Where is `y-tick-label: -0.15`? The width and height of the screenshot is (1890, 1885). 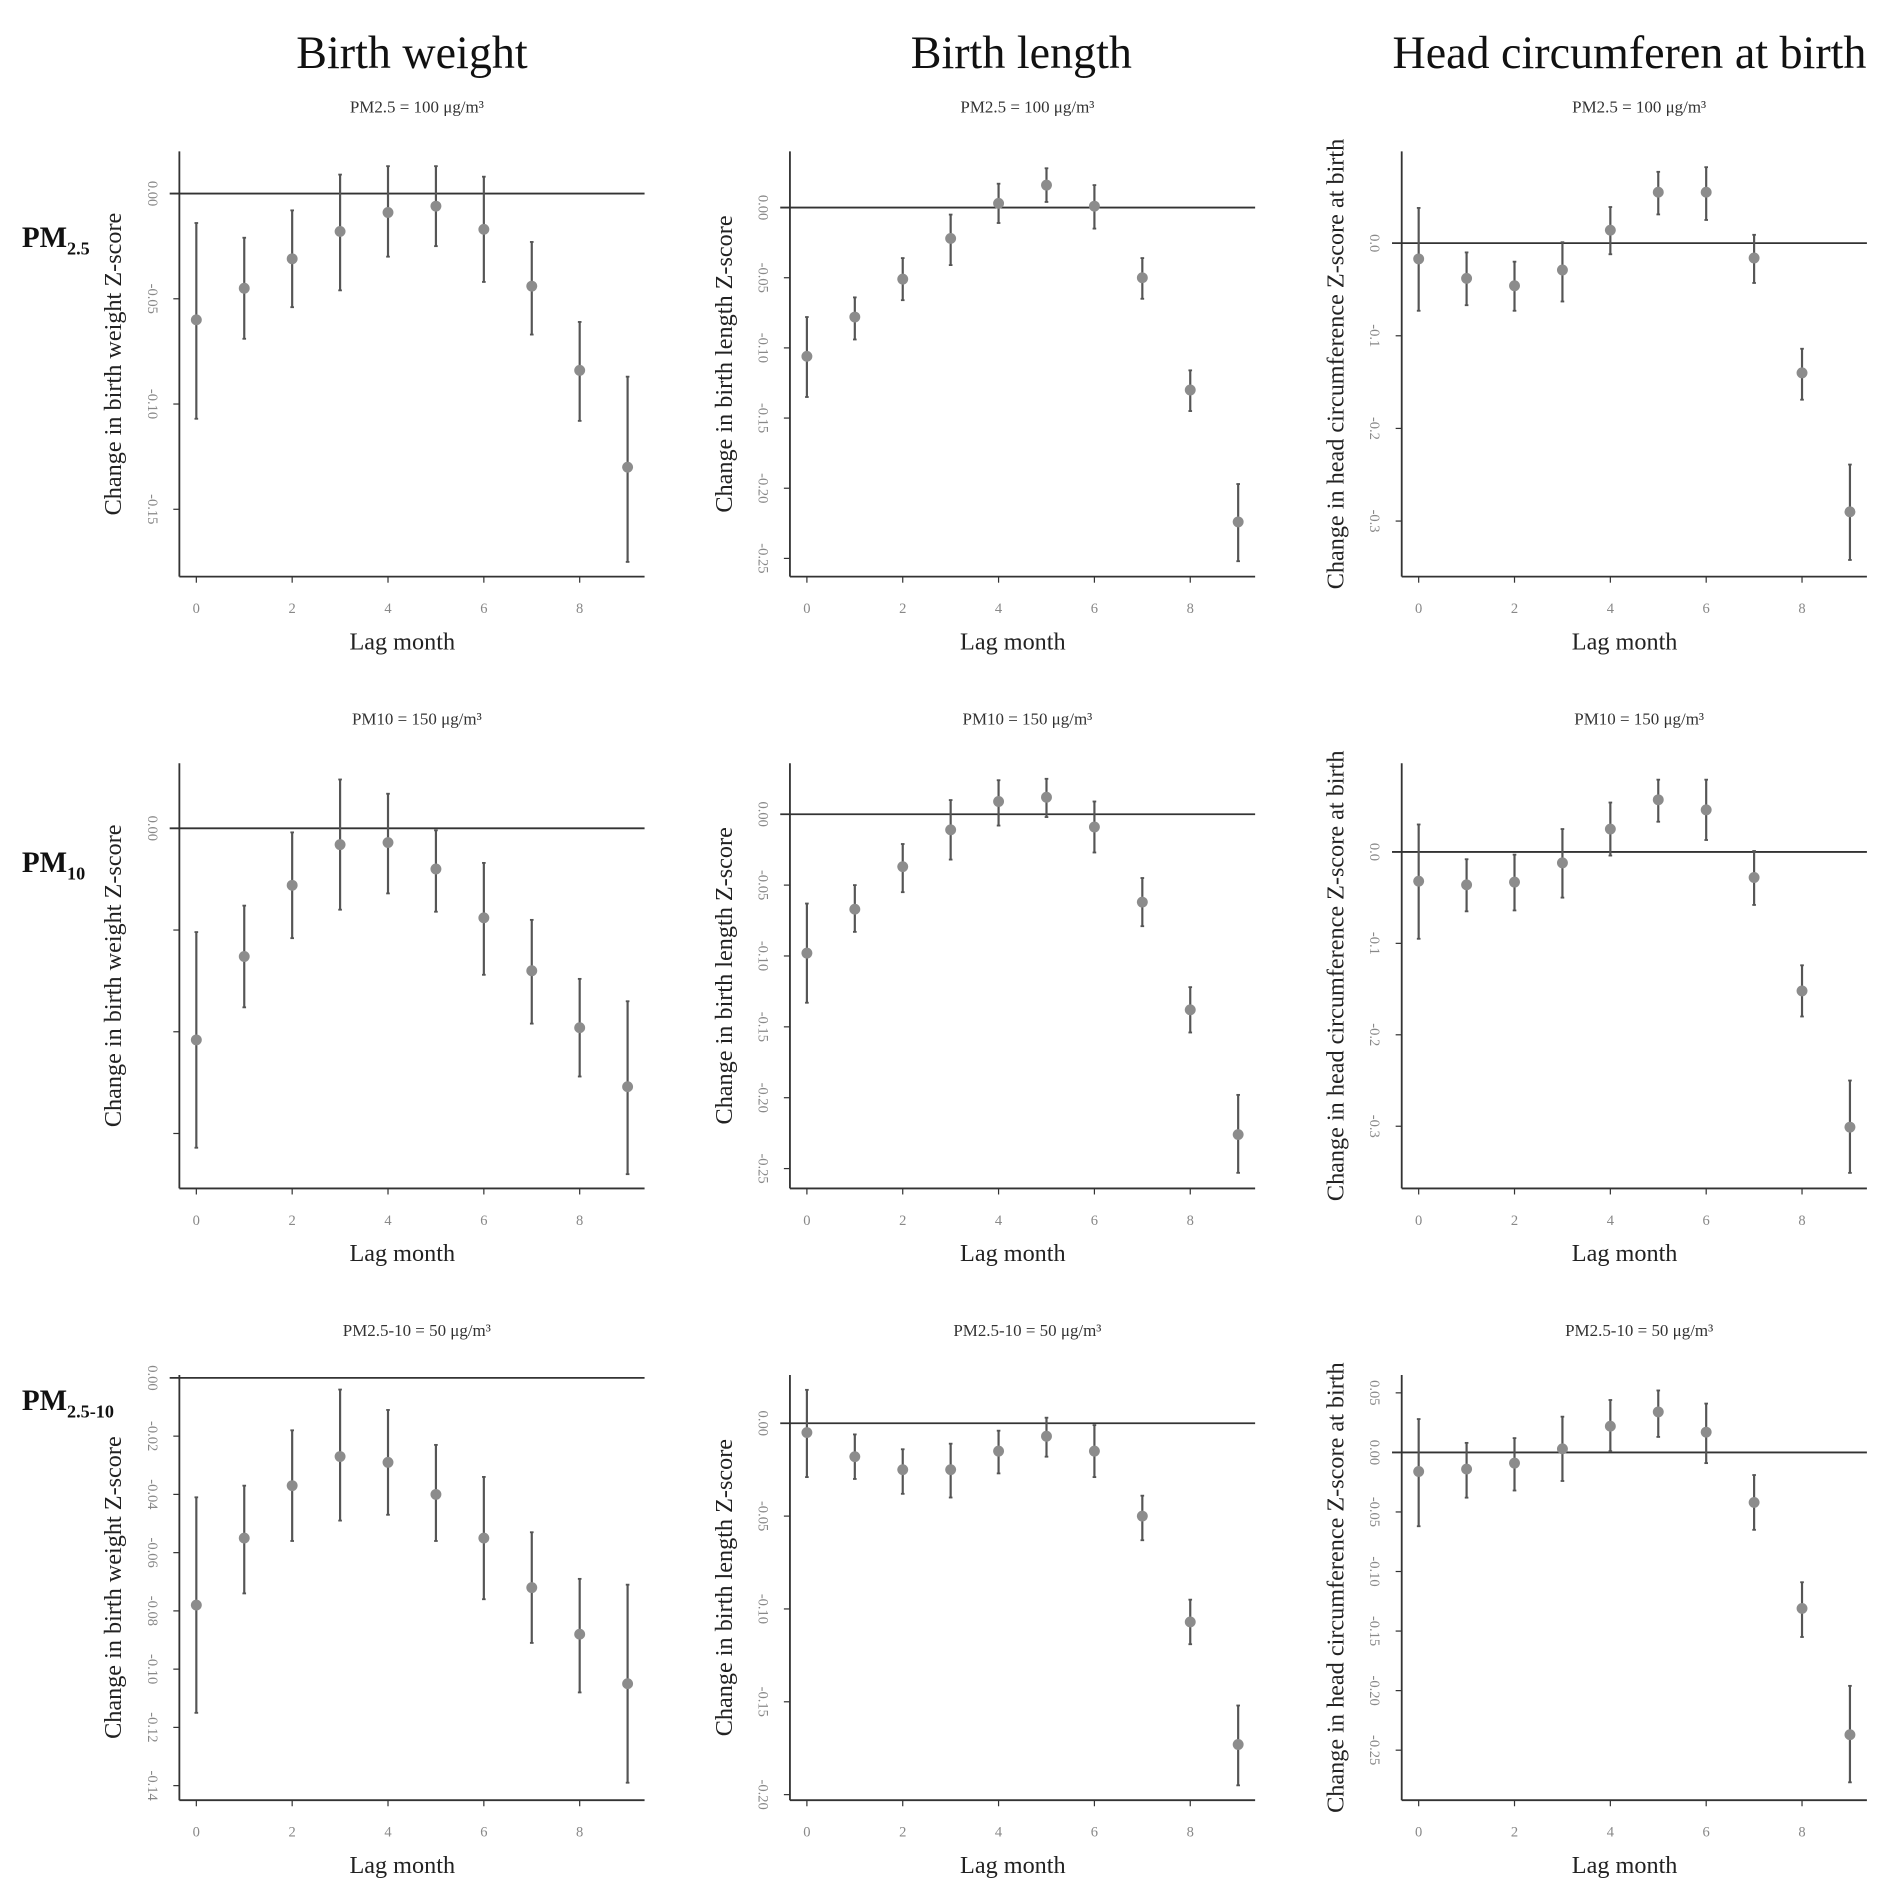 y-tick-label: -0.15 is located at coordinates (762, 1027).